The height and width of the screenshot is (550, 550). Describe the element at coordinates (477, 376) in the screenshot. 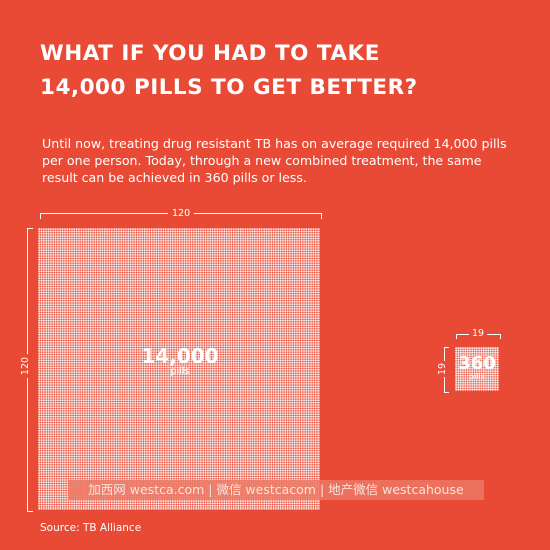

I see `small-count-unit: pills` at that location.